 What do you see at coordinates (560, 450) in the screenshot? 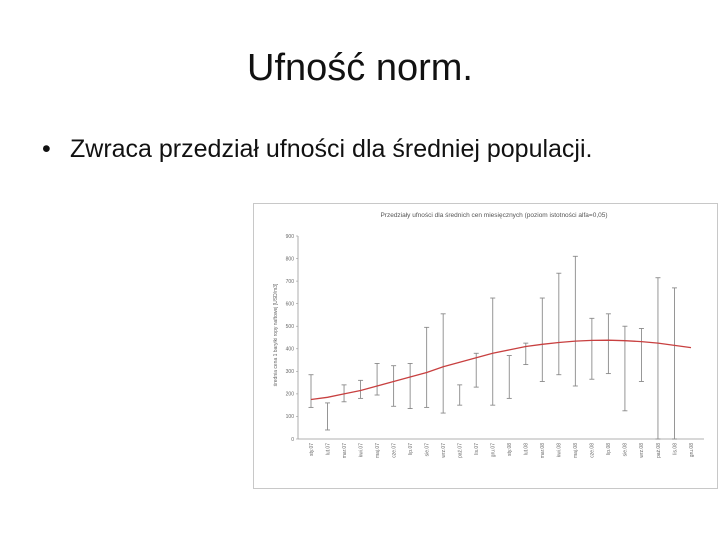
I see `x-tick-label: kwi.08` at bounding box center [560, 450].